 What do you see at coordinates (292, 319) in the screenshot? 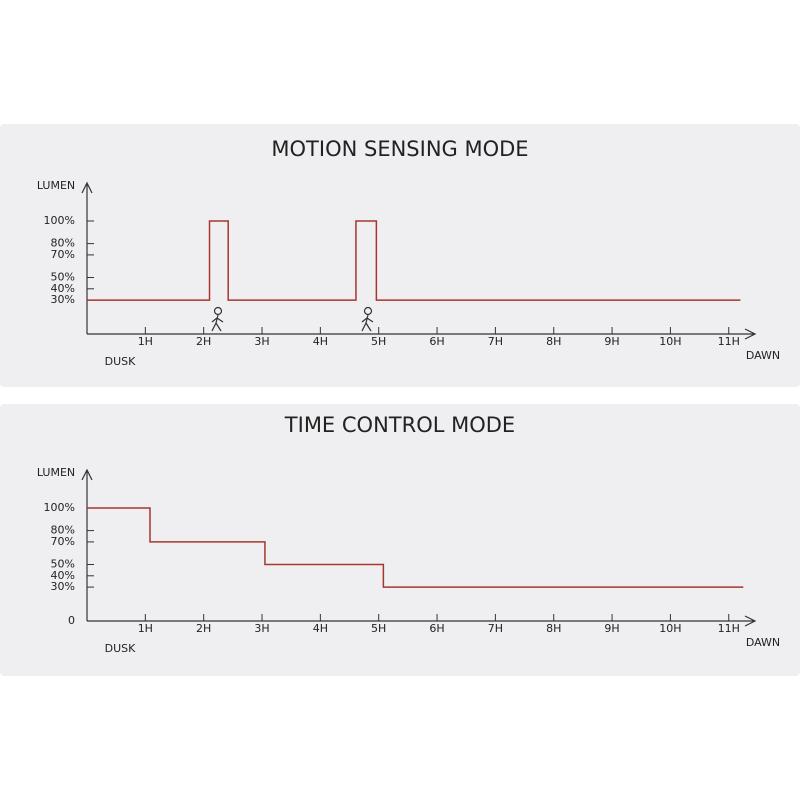
I see `walker-icon` at bounding box center [292, 319].